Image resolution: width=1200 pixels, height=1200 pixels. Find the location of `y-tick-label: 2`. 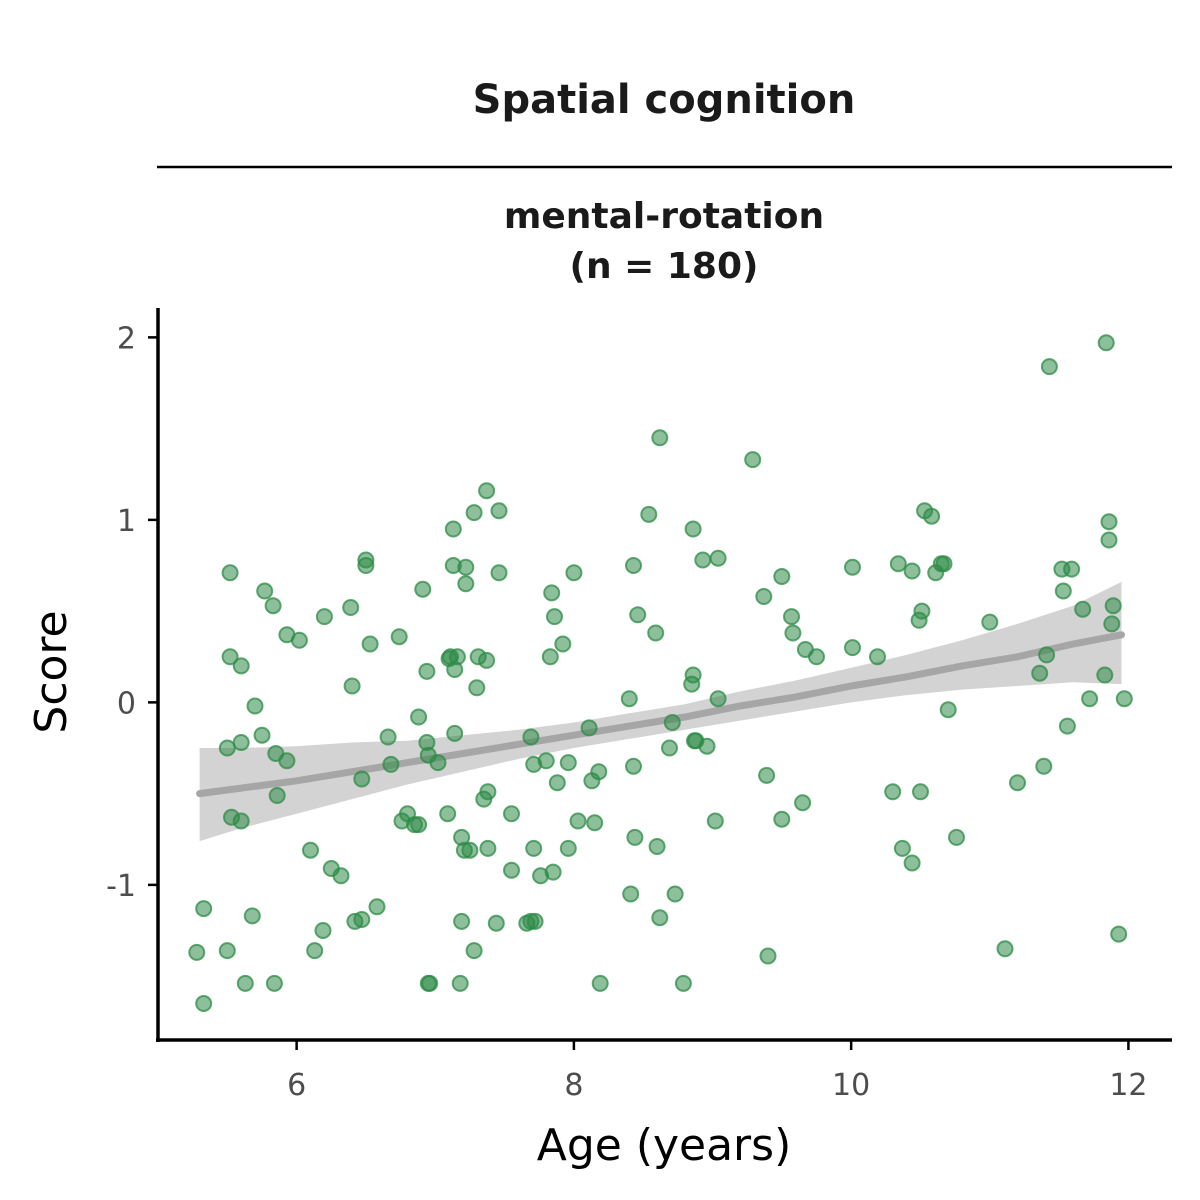

y-tick-label: 2 is located at coordinates (126, 338).